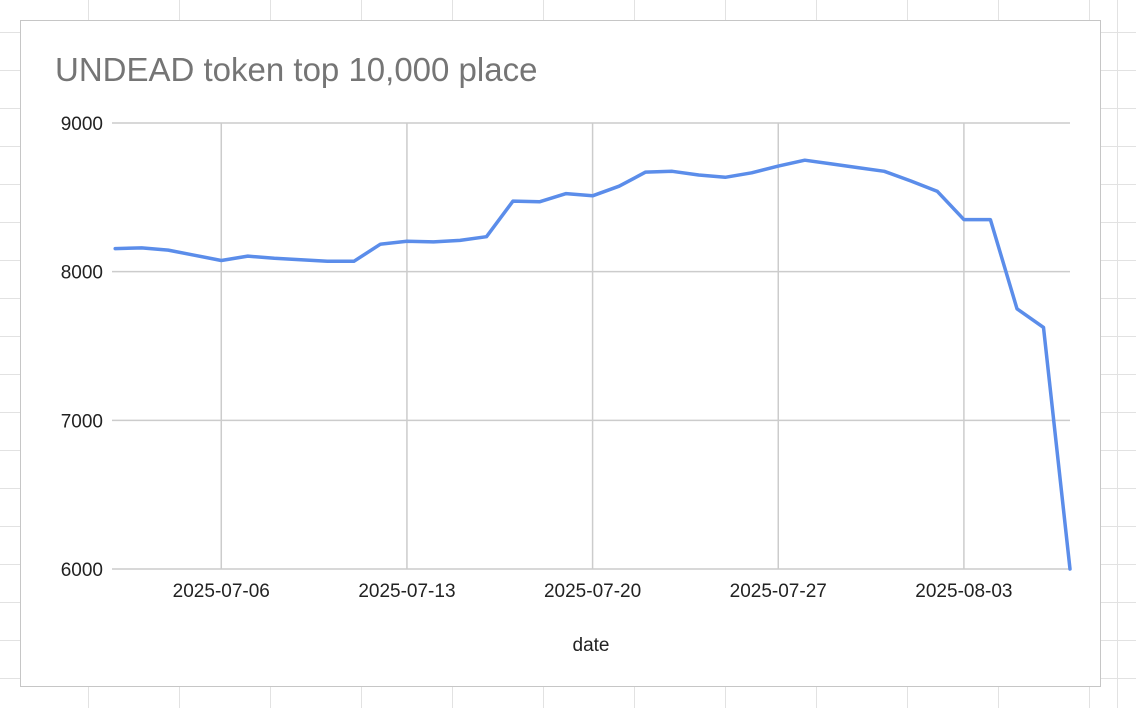 This screenshot has height=708, width=1136. I want to click on x-tick-label: 2025-07-13, so click(406, 591).